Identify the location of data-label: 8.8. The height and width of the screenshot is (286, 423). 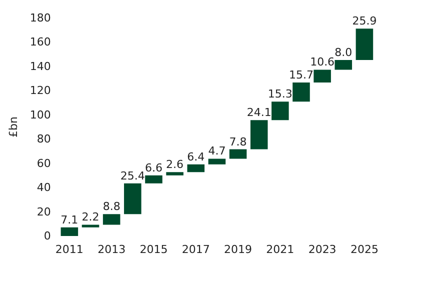
(111, 207).